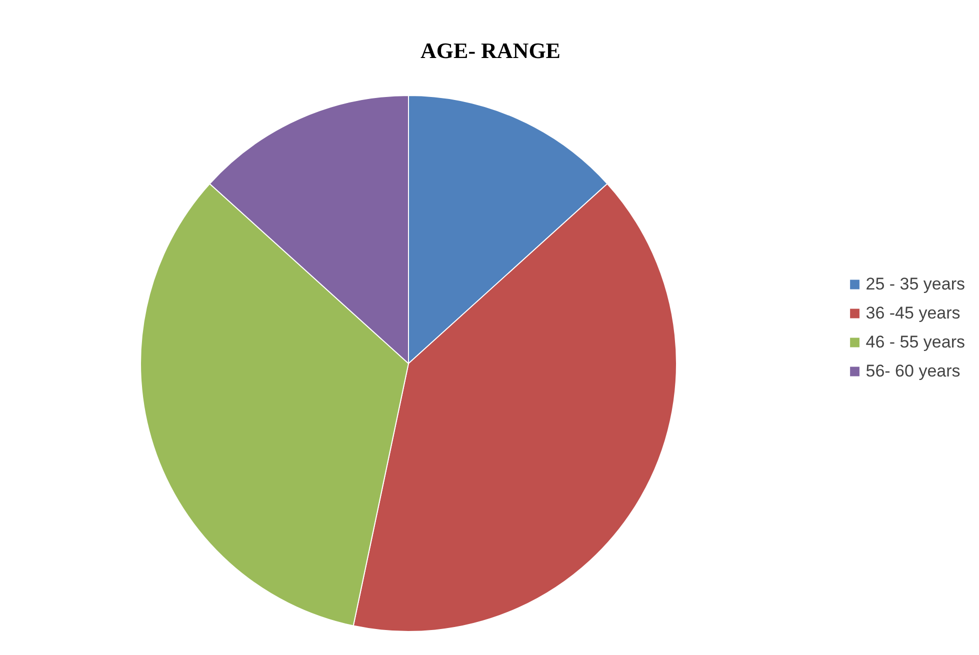  Describe the element at coordinates (915, 284) in the screenshot. I see `legend-label: 25 - 35 years` at that location.